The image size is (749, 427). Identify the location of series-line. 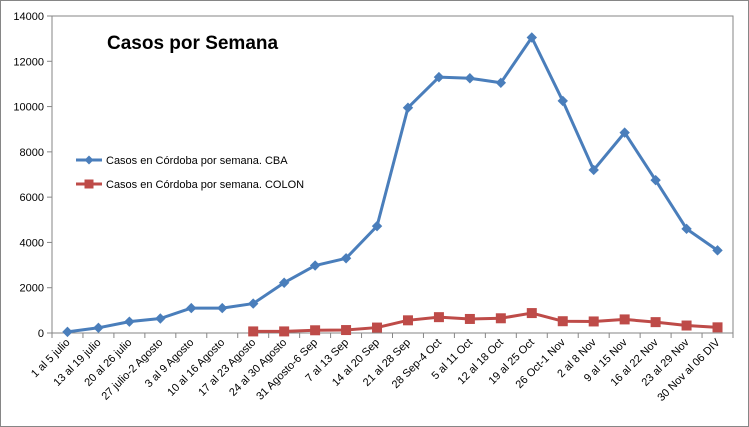
(485, 322).